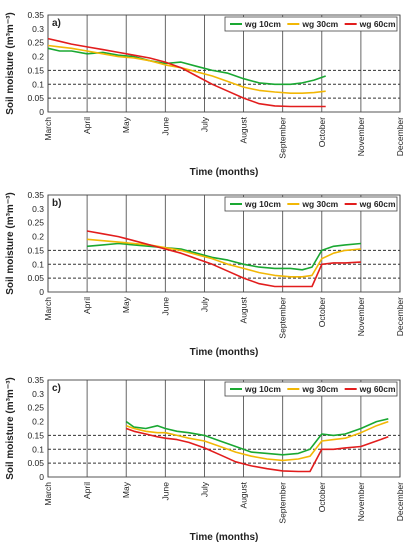 This screenshot has height=550, width=409. What do you see at coordinates (56, 203) in the screenshot?
I see `panel-label: b)` at bounding box center [56, 203].